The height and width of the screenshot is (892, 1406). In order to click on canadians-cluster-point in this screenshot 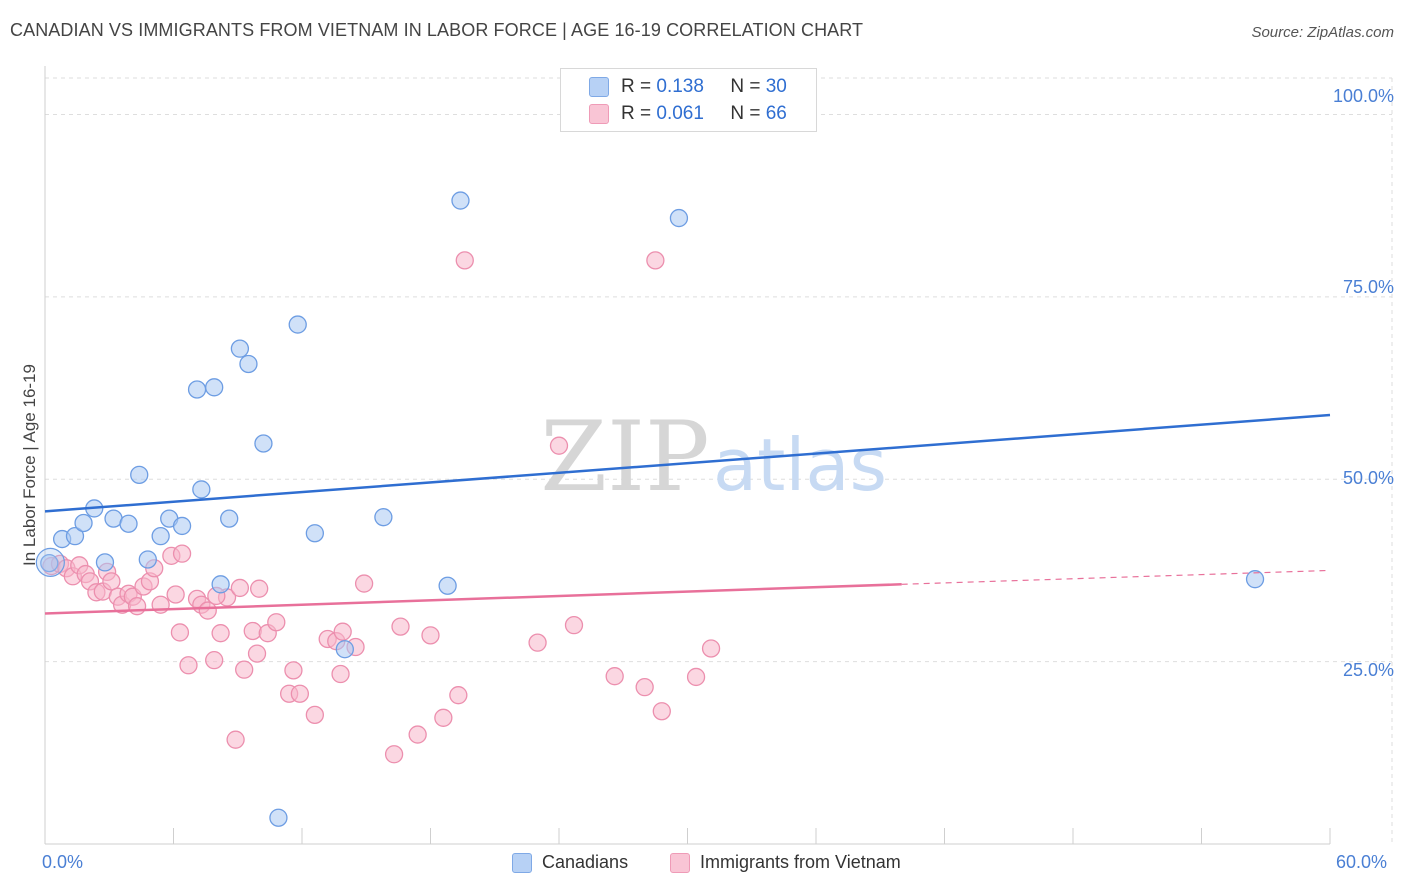, I will do `click(50, 562)`.